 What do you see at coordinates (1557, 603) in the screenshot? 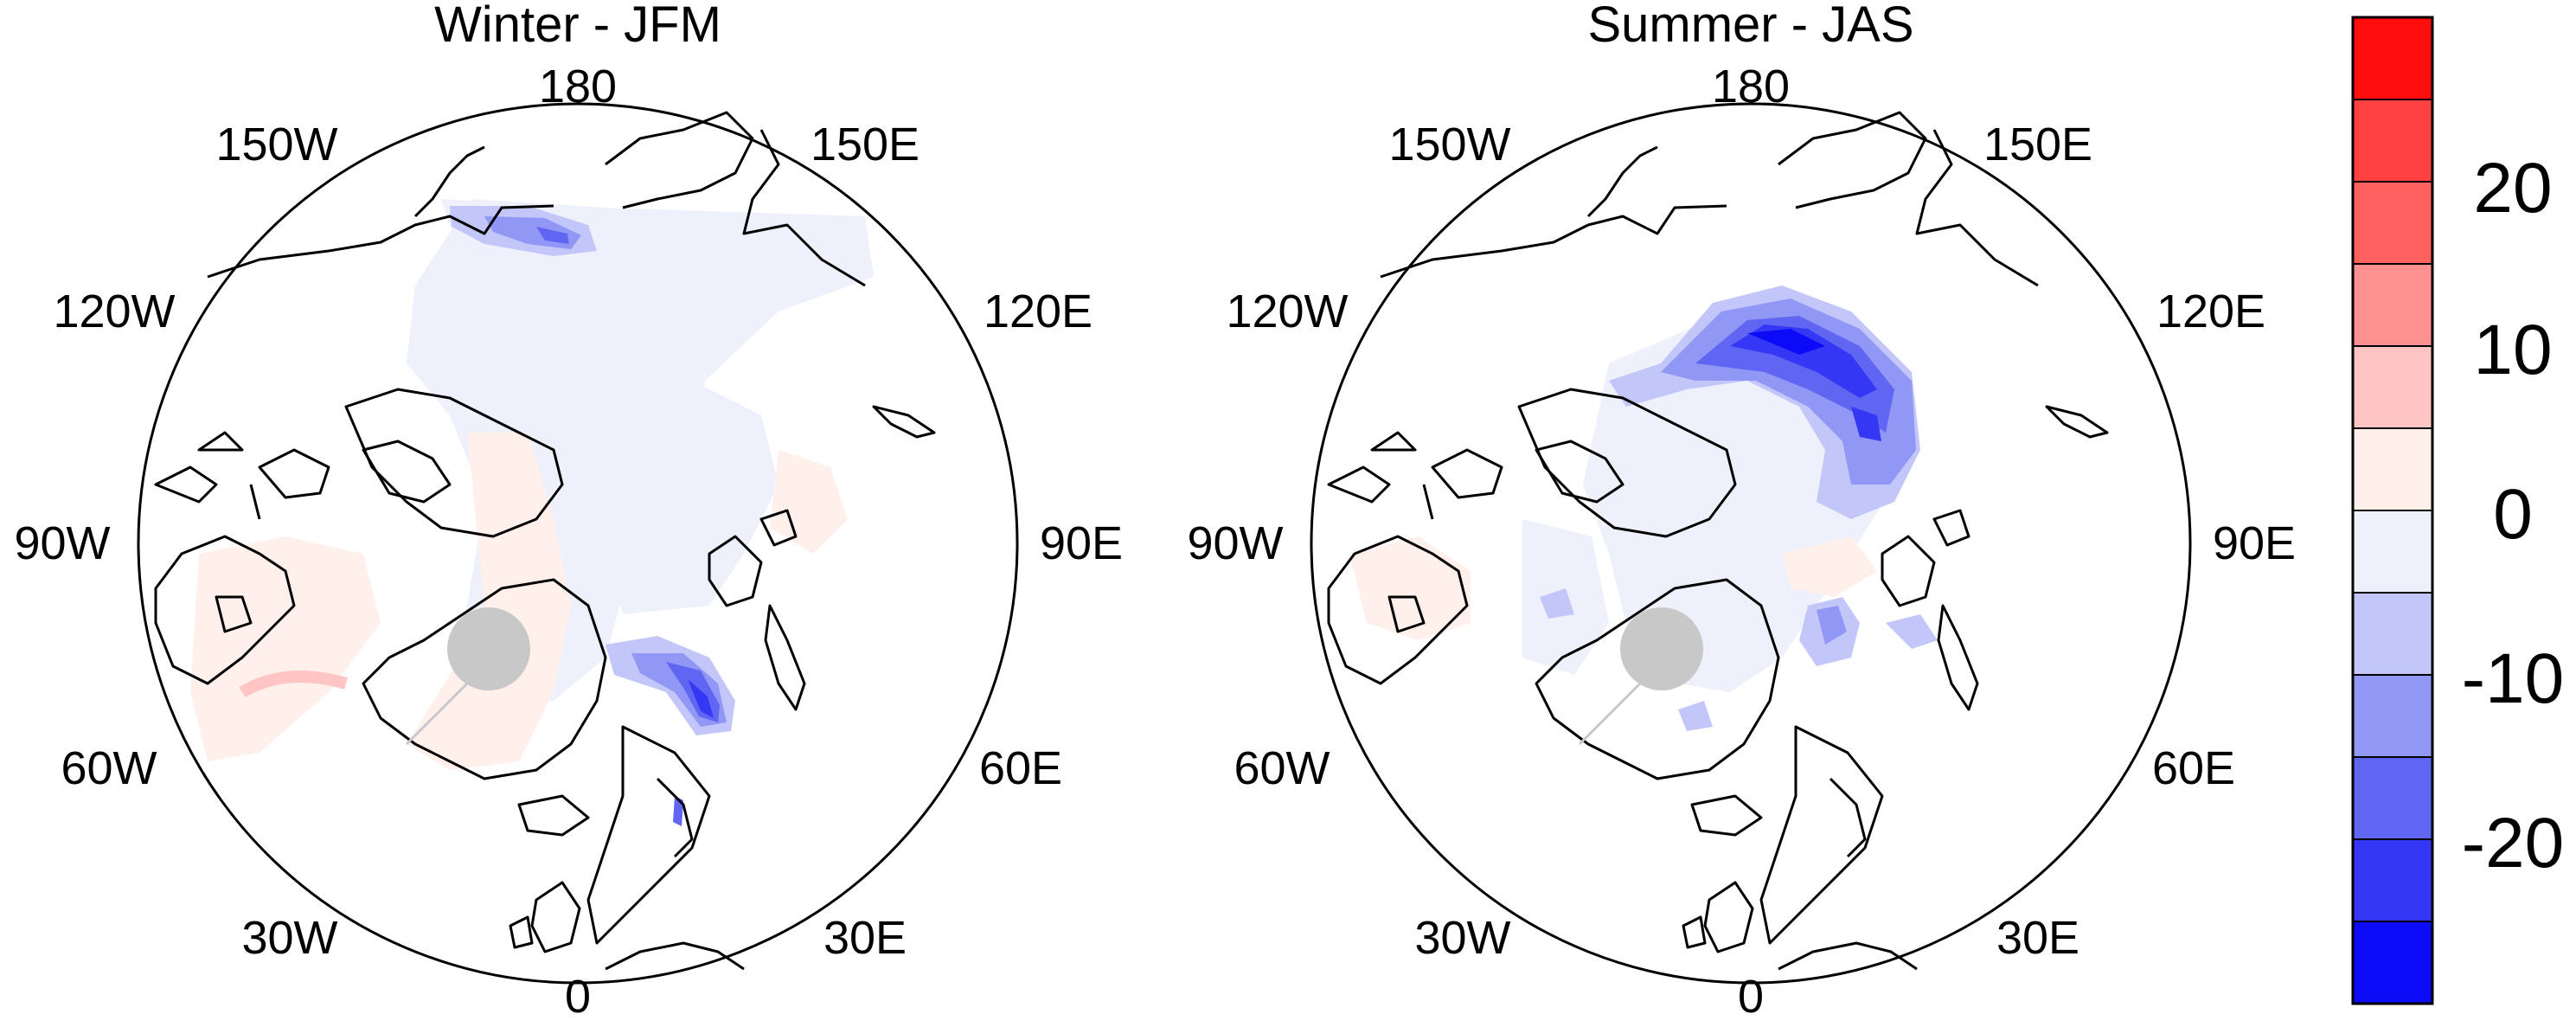
I see `anomaly-negative-canada` at bounding box center [1557, 603].